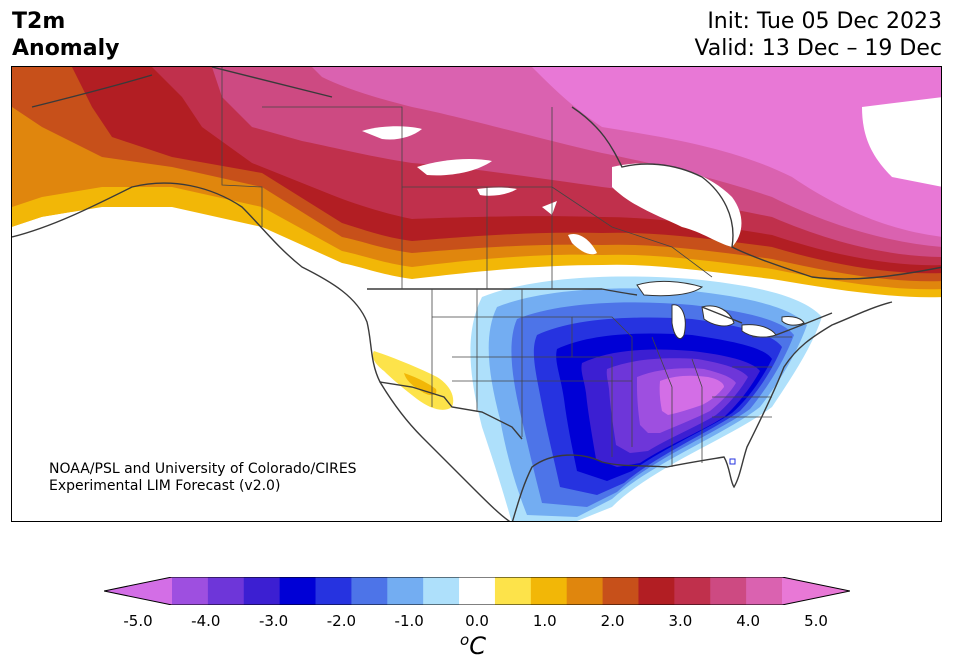 The image size is (954, 671). I want to click on colorbar-tick-label: -2.0, so click(341, 621).